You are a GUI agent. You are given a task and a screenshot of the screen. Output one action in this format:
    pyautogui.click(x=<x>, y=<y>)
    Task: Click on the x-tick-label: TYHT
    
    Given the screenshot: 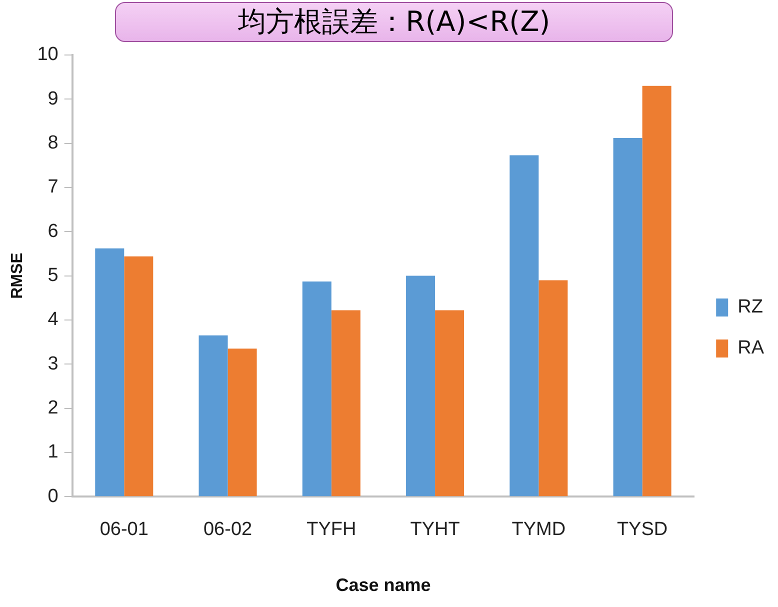 What is the action you would take?
    pyautogui.click(x=435, y=529)
    